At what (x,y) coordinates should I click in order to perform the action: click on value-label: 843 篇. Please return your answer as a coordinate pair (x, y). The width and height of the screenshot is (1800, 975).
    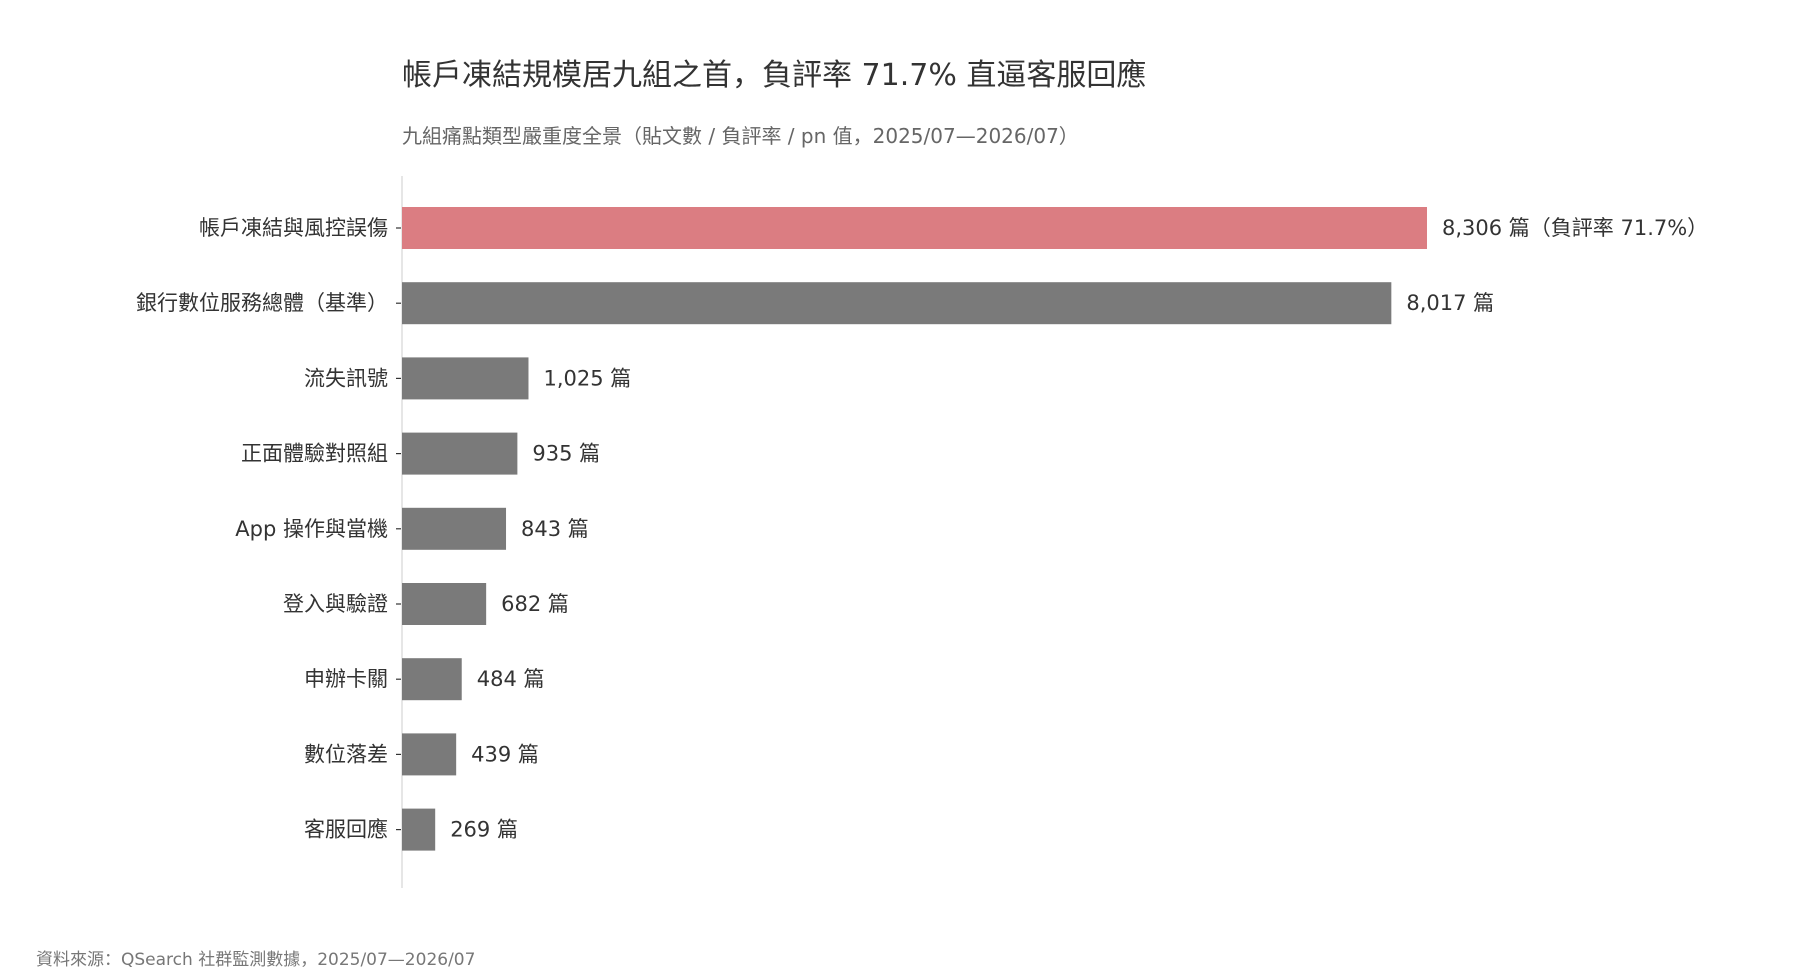
    Looking at the image, I should click on (555, 529).